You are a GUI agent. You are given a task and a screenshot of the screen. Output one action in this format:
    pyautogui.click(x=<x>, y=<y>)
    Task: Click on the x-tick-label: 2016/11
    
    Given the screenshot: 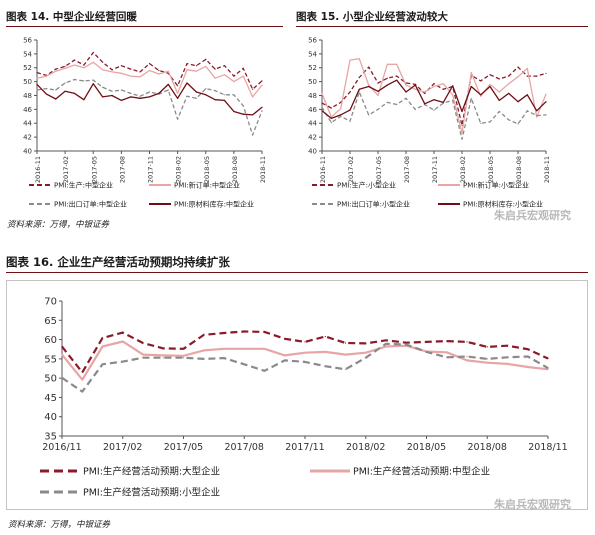 What is the action you would take?
    pyautogui.click(x=61, y=447)
    